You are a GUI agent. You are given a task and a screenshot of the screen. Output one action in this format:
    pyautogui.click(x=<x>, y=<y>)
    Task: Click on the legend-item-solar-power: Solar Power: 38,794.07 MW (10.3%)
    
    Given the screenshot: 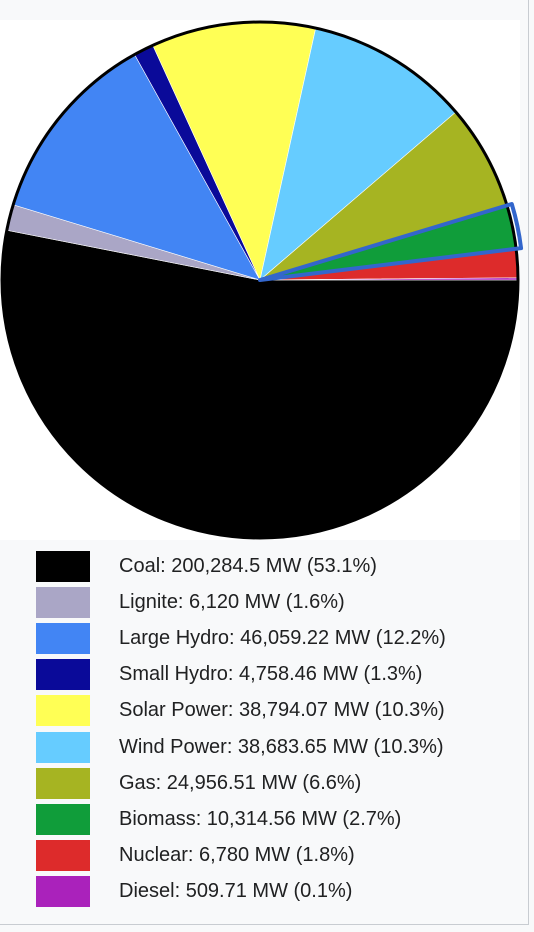 What is the action you would take?
    pyautogui.click(x=276, y=711)
    